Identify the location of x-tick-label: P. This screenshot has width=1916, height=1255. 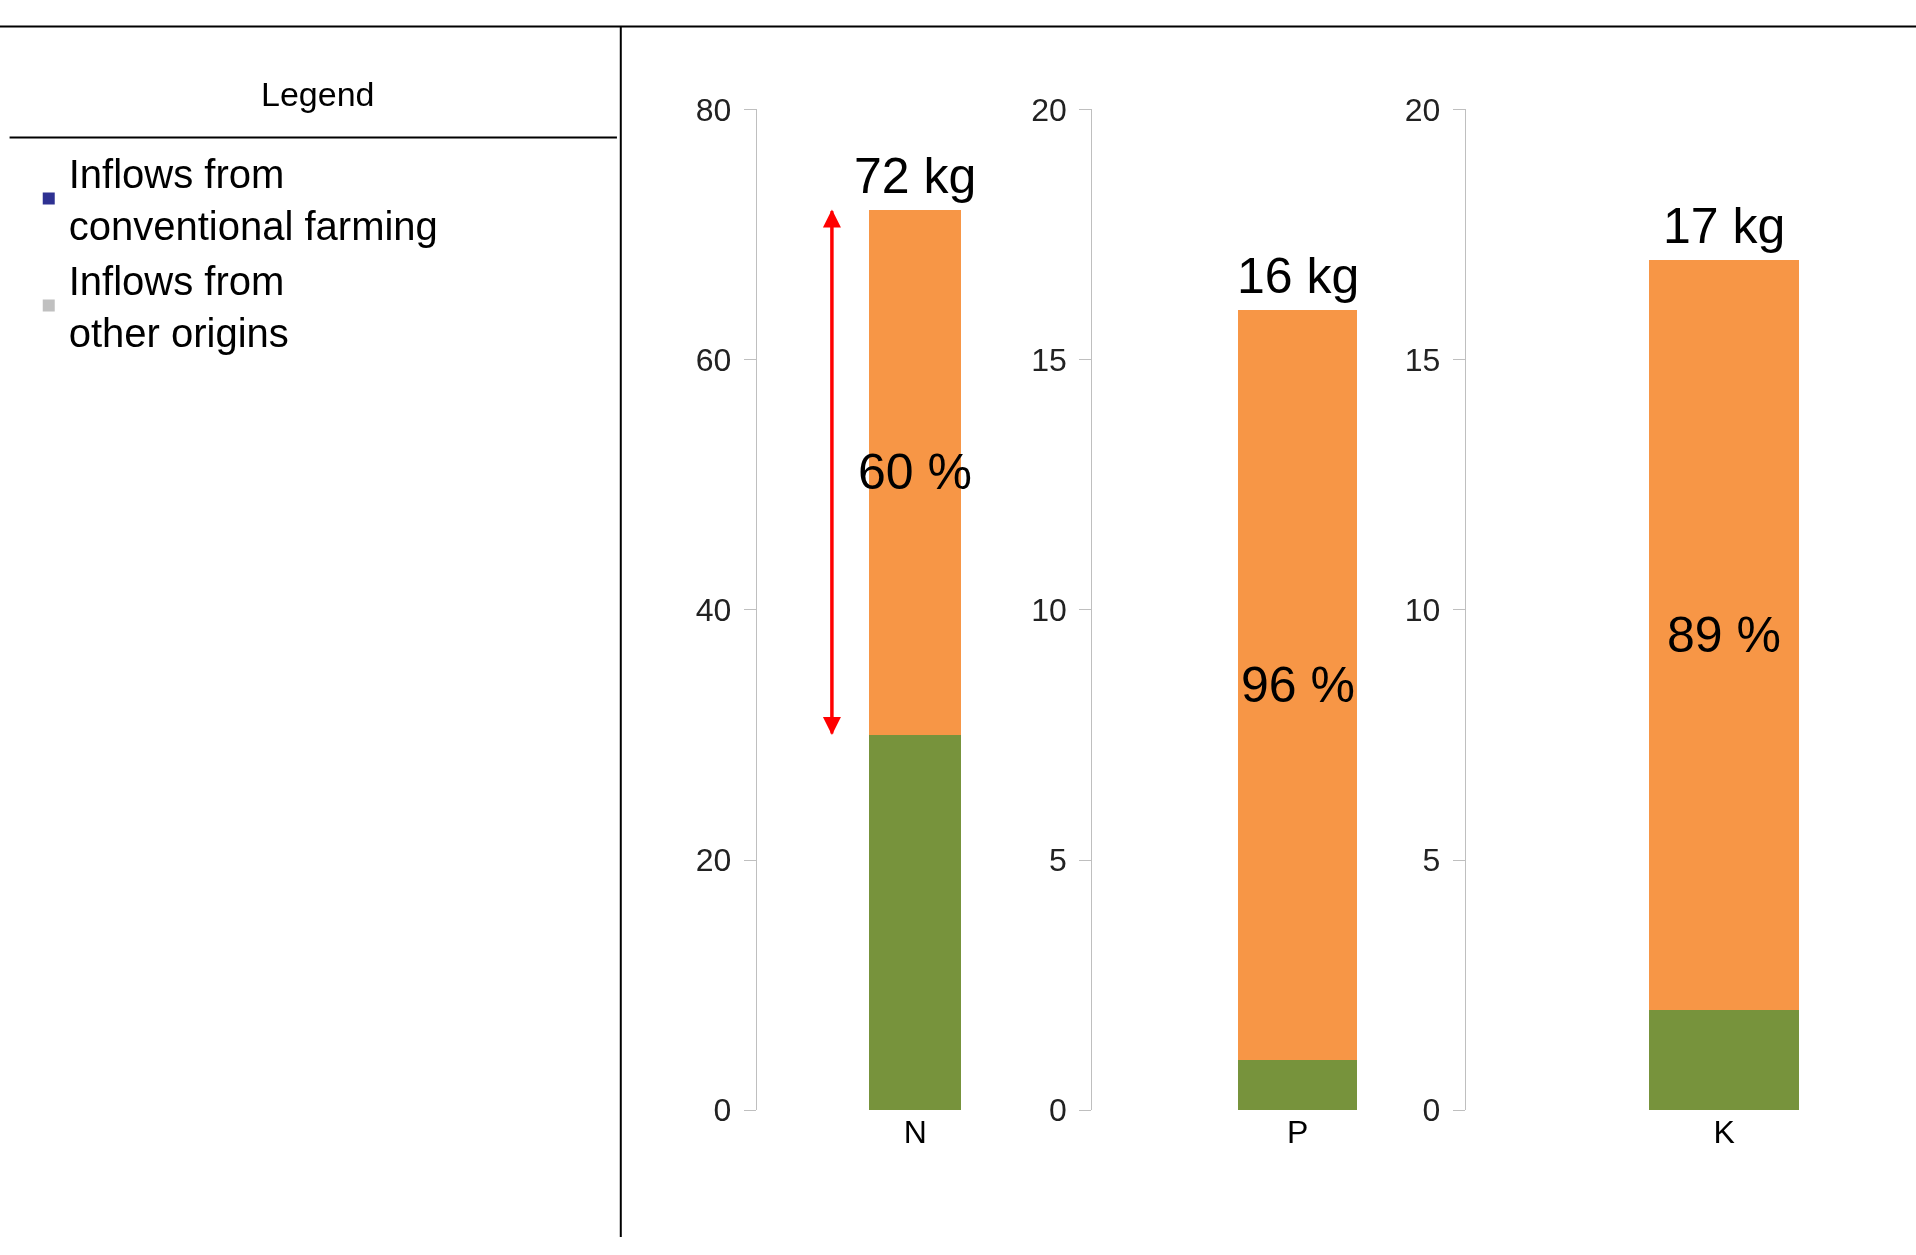
(1297, 1132).